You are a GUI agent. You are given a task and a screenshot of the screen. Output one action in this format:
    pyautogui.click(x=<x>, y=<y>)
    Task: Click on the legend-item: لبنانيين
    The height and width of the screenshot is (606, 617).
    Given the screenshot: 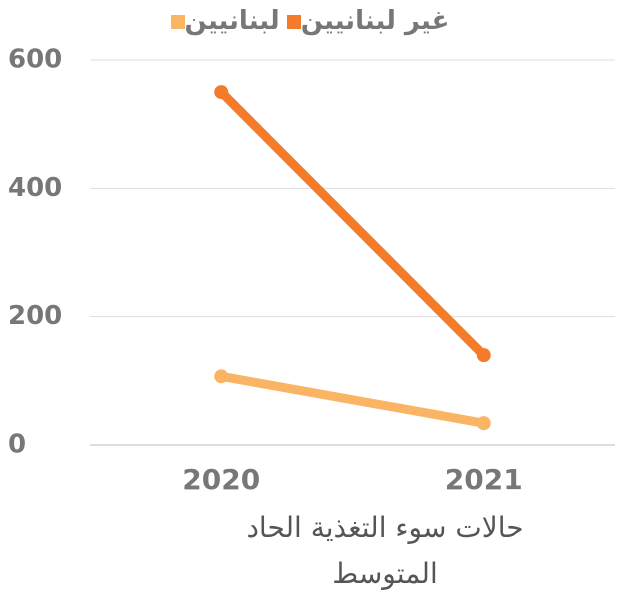 What is the action you would take?
    pyautogui.click(x=224, y=21)
    